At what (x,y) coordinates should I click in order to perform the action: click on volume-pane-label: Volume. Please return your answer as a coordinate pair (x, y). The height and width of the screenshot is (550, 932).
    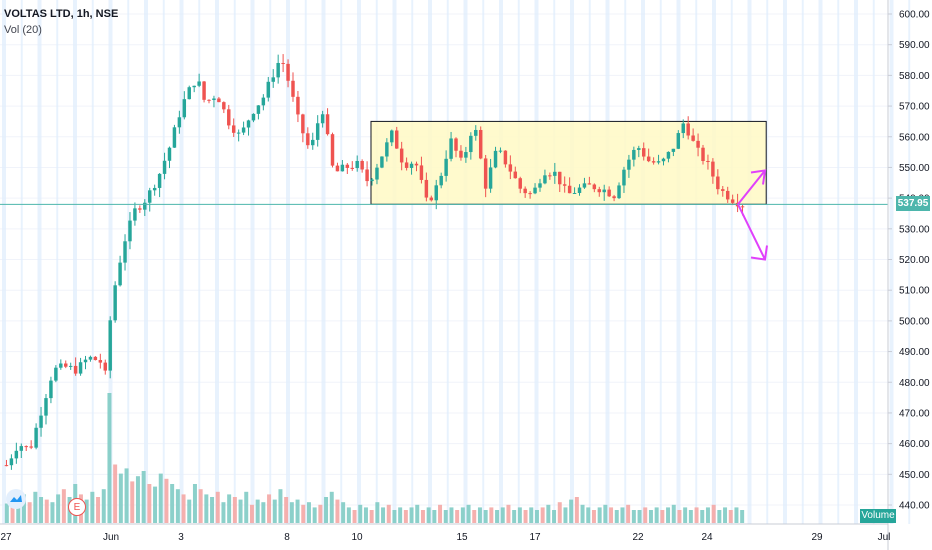
    Looking at the image, I should click on (878, 516).